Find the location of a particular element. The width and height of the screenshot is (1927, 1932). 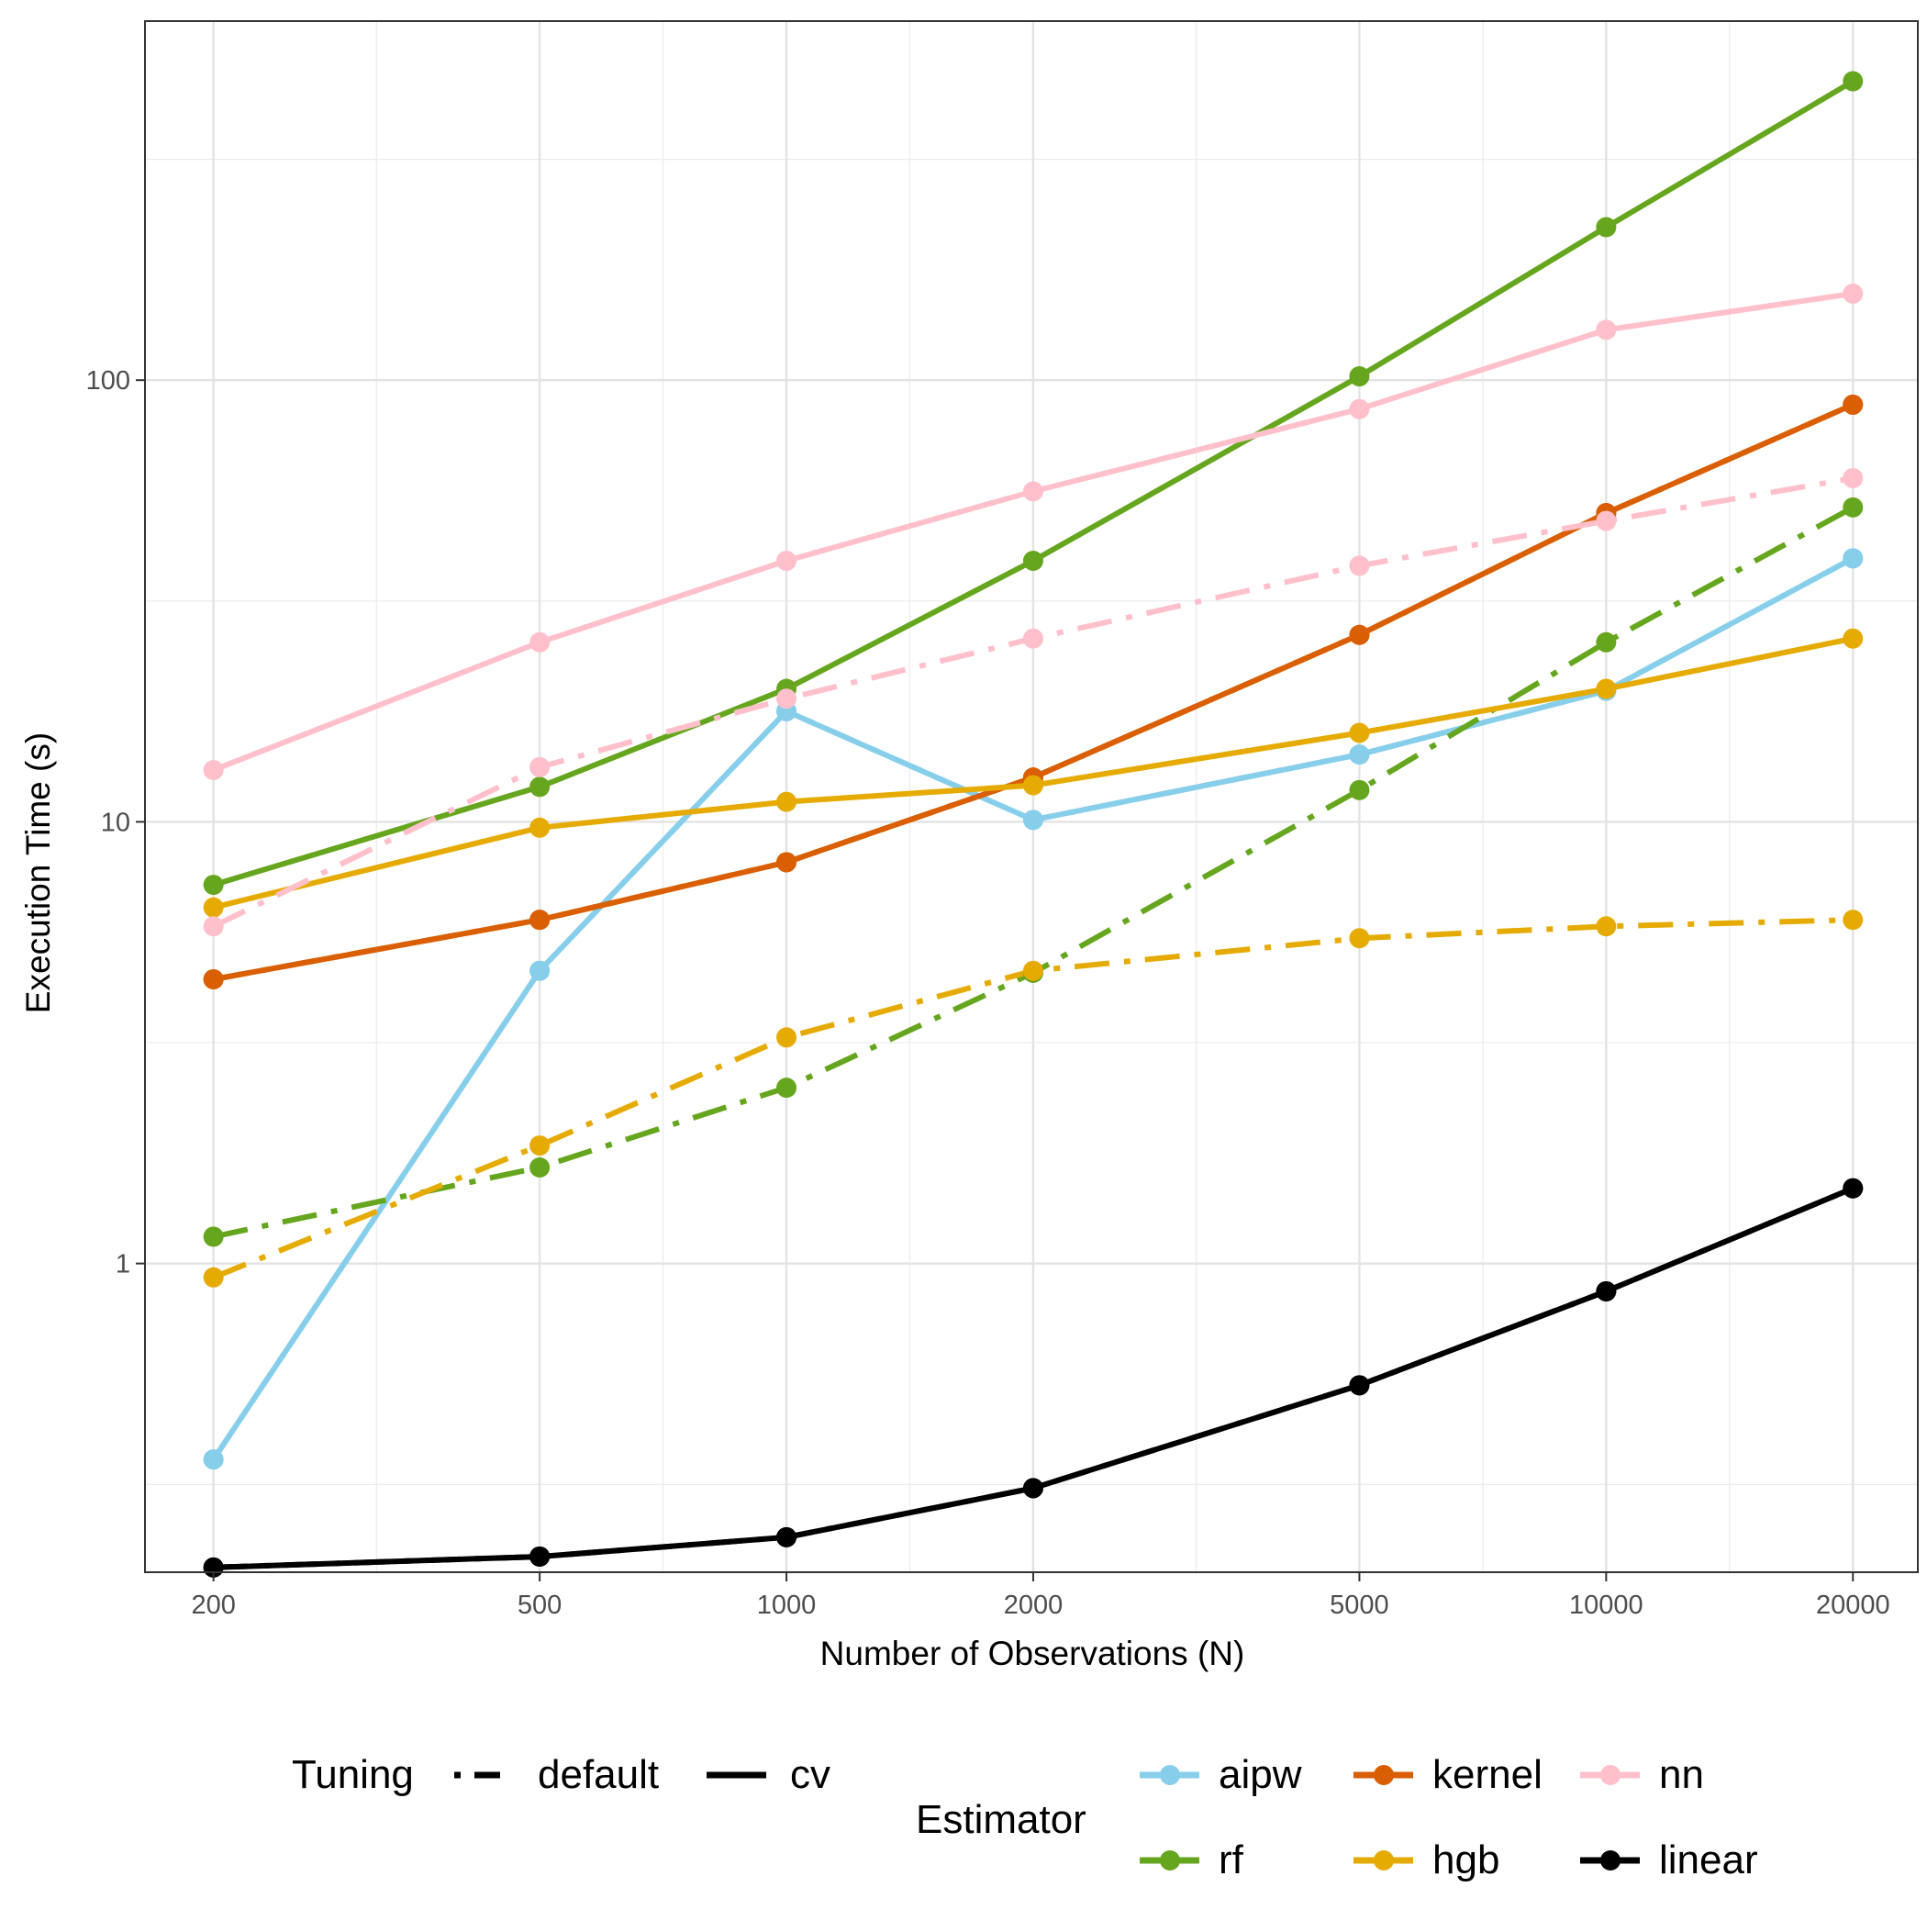

x-tick-label: 20000 is located at coordinates (1853, 1605).